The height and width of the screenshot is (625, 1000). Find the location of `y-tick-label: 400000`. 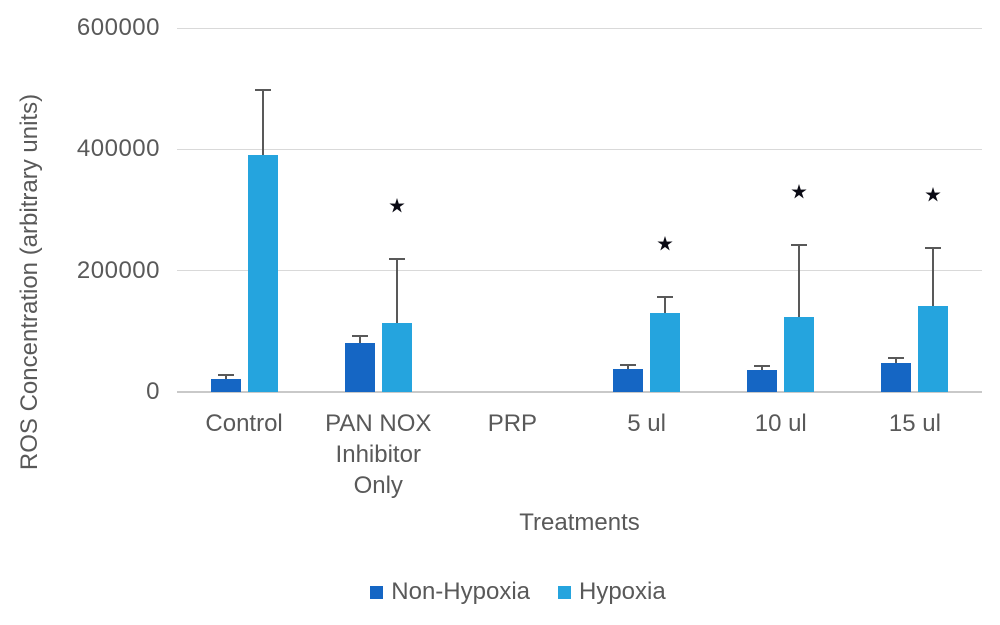

y-tick-label: 400000 is located at coordinates (118, 149).